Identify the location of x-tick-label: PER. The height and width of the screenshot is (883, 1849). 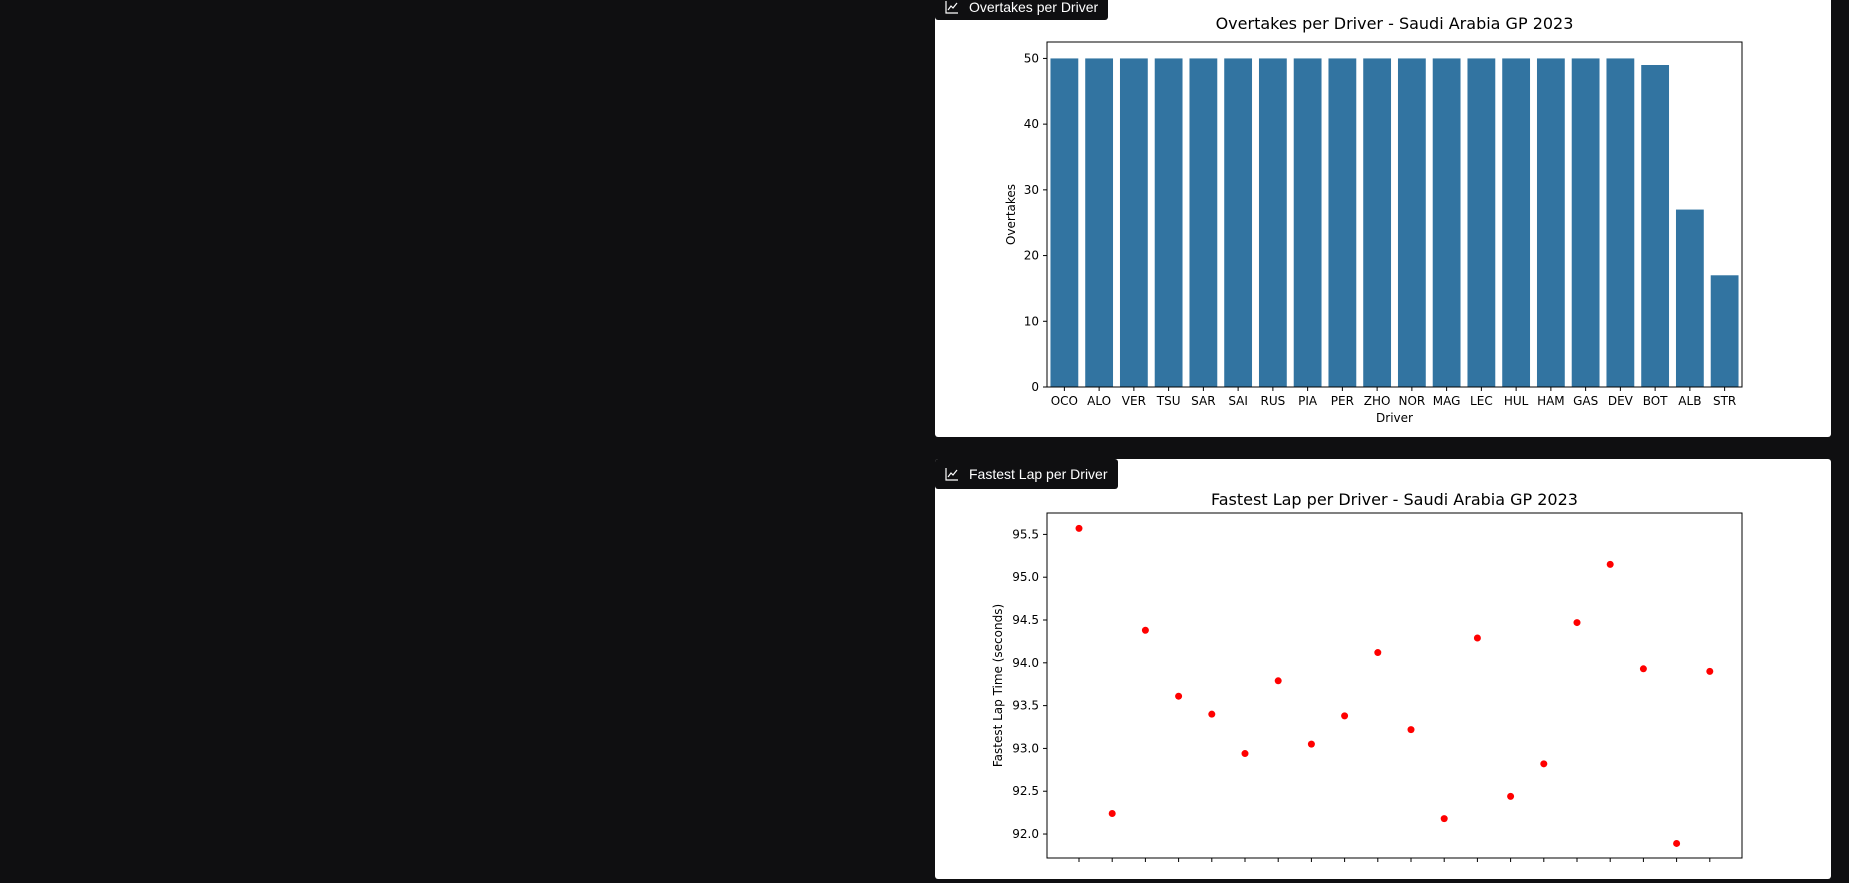
(1342, 401).